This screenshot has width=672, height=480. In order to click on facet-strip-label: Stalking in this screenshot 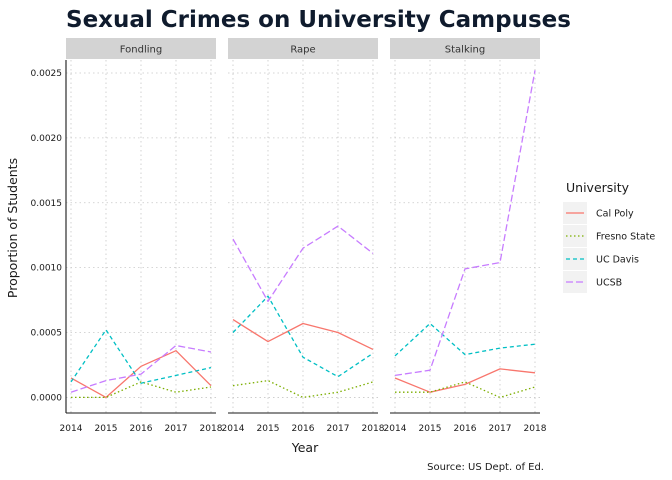, I will do `click(465, 50)`.